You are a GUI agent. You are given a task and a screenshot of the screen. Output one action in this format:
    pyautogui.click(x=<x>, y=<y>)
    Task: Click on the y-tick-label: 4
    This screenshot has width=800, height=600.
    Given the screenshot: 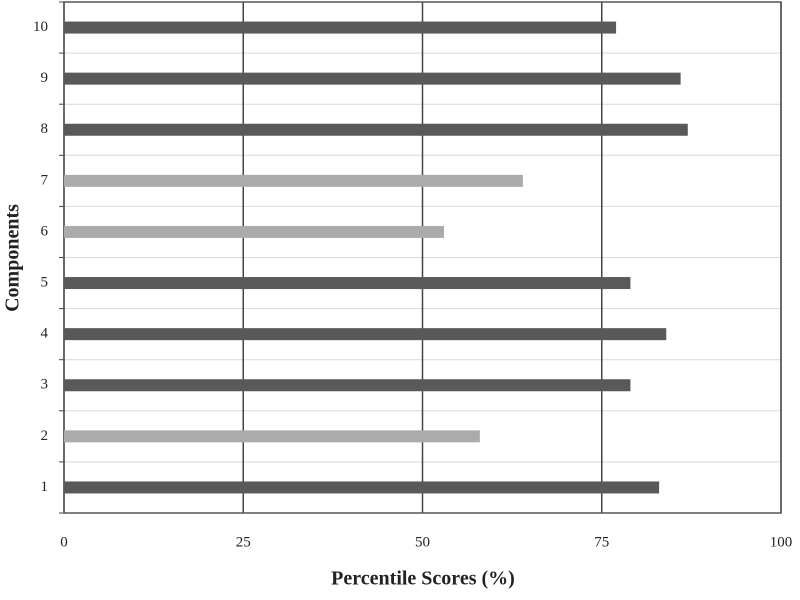 What is the action you would take?
    pyautogui.click(x=45, y=334)
    